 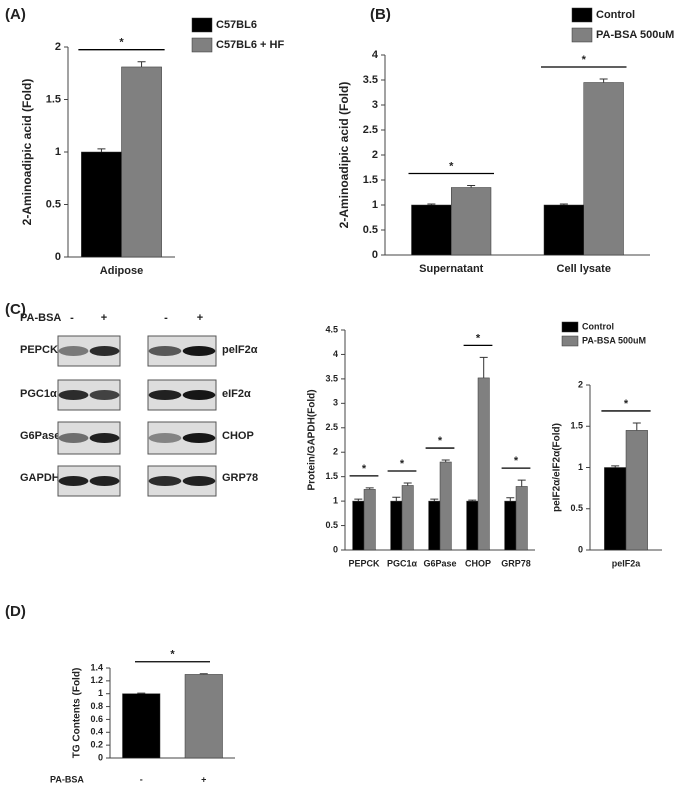 What do you see at coordinates (121, 271) in the screenshot?
I see `x-tick-label: Adipose` at bounding box center [121, 271].